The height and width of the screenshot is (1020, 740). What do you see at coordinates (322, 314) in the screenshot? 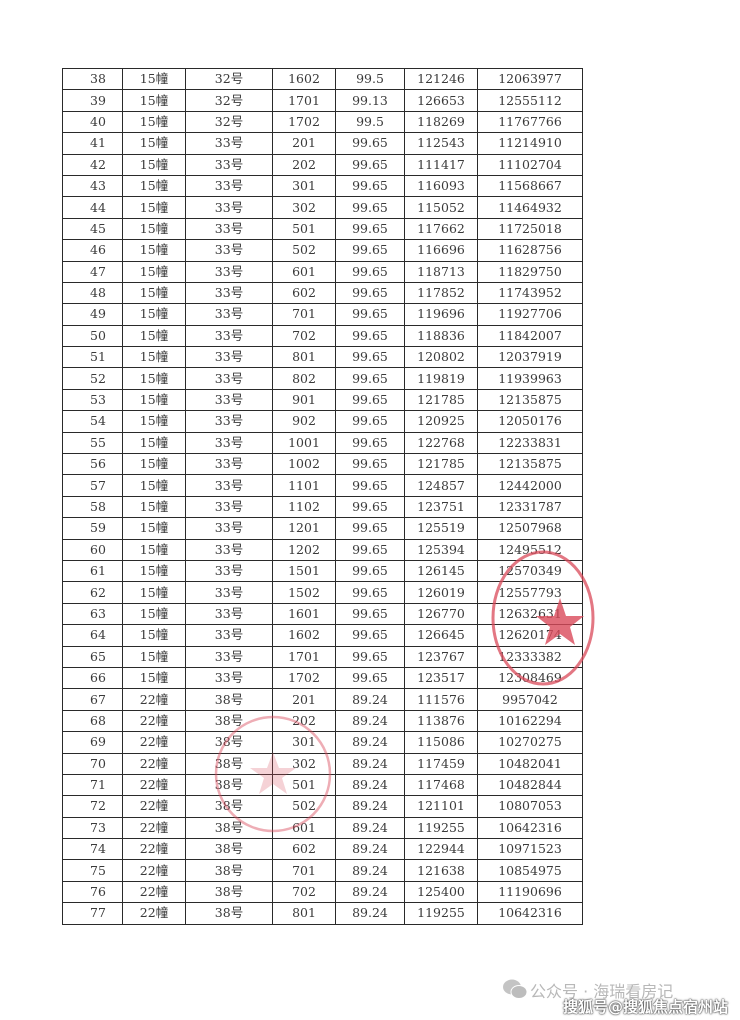
I see `table-row: 49 15幢 33号 701 99.65 119696 11927706` at bounding box center [322, 314].